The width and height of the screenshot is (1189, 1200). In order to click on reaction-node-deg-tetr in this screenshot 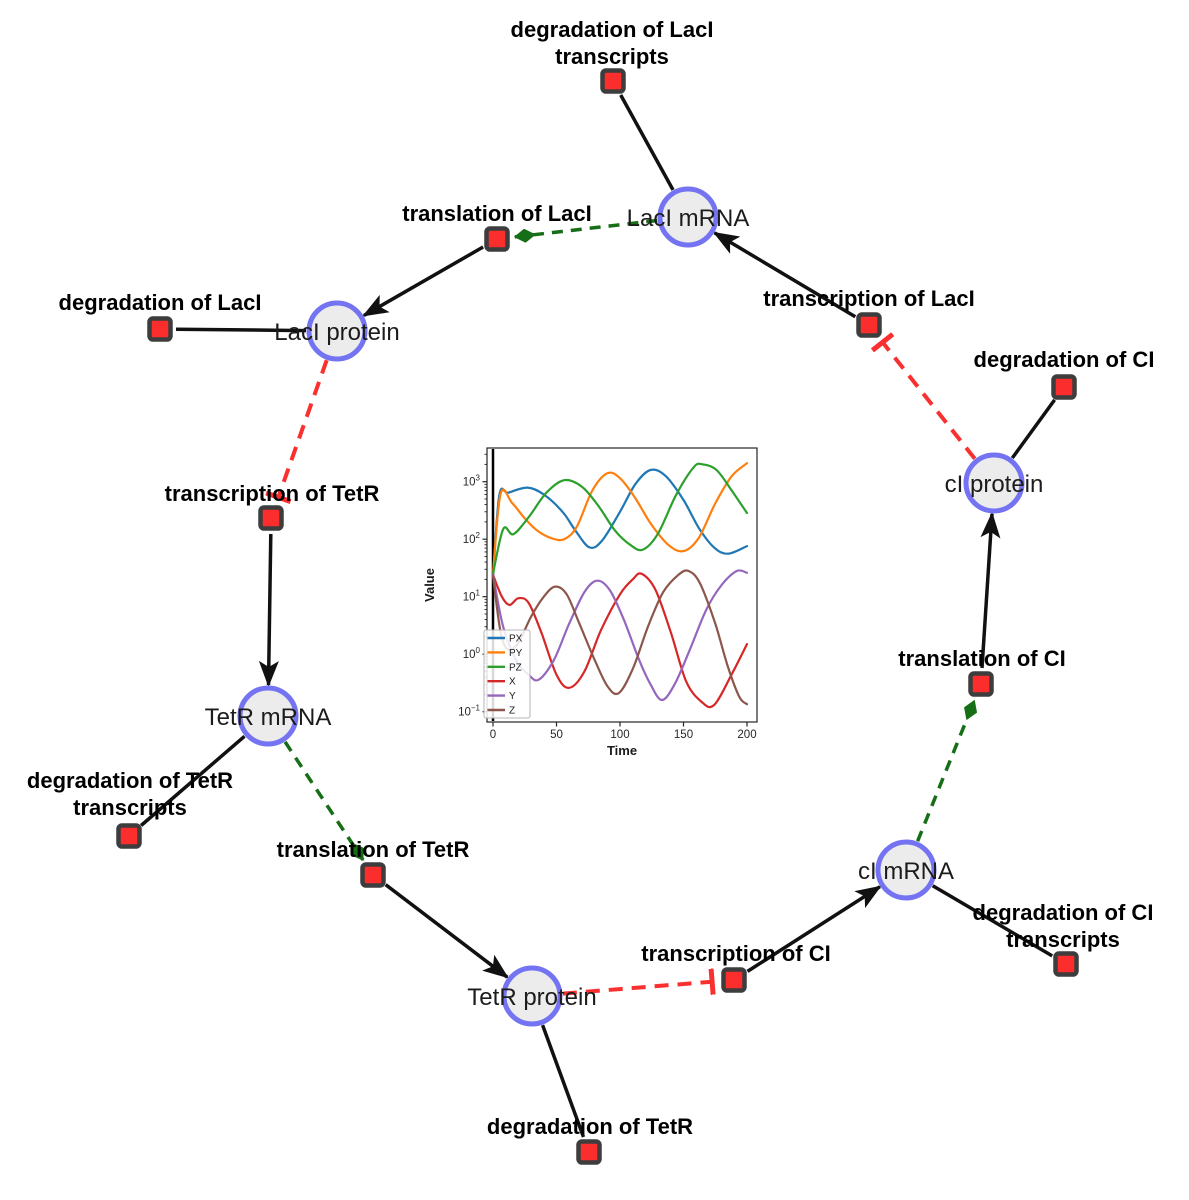, I will do `click(589, 1152)`.